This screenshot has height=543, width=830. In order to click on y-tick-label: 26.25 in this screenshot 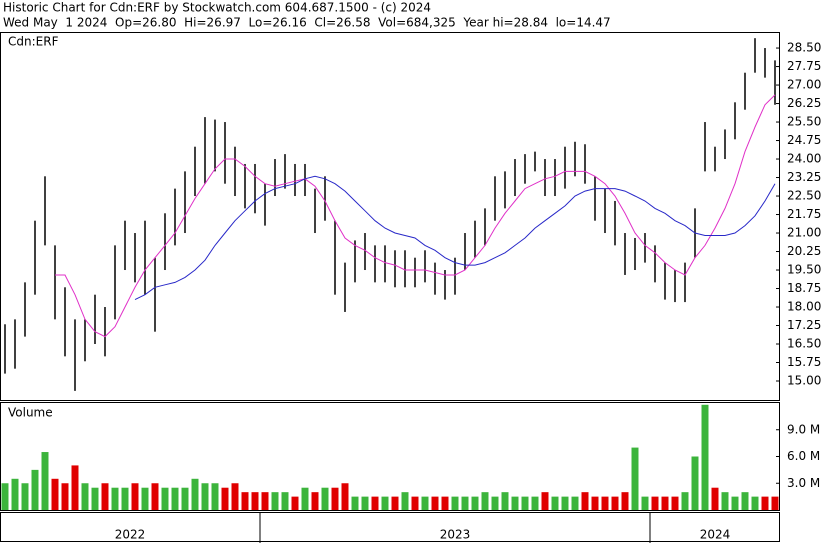, I will do `click(804, 103)`.